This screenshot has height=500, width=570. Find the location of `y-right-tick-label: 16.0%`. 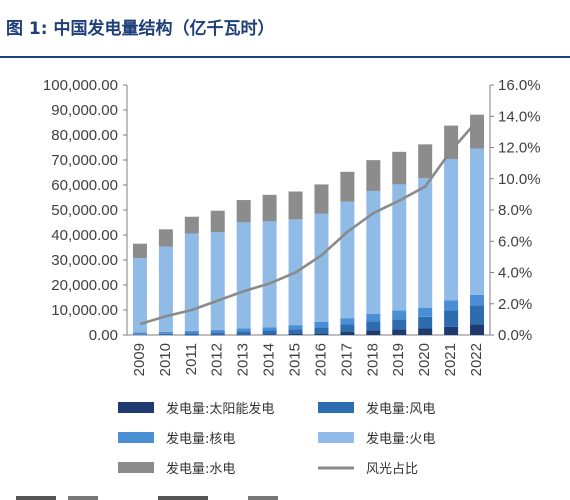

y-right-tick-label: 16.0% is located at coordinates (519, 85).